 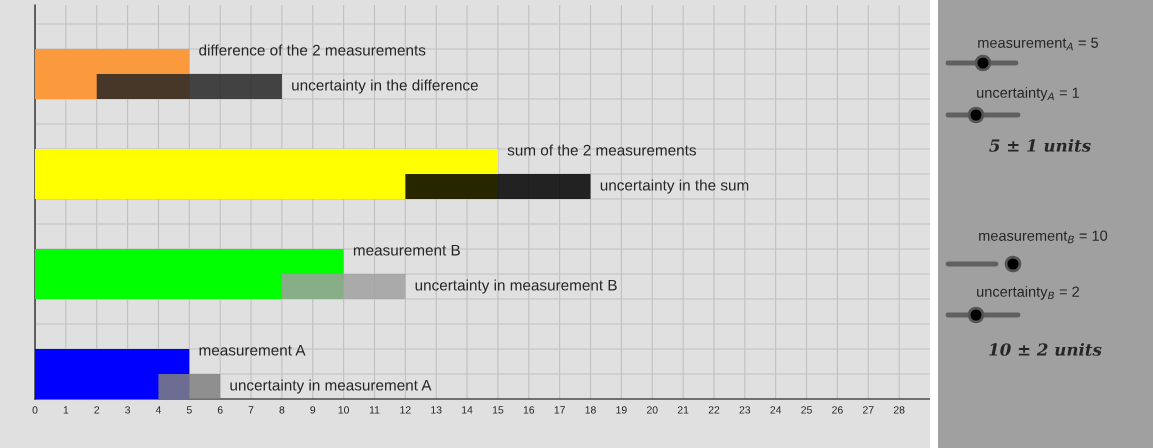 I want to click on x-tick-label: 19, so click(x=621, y=410).